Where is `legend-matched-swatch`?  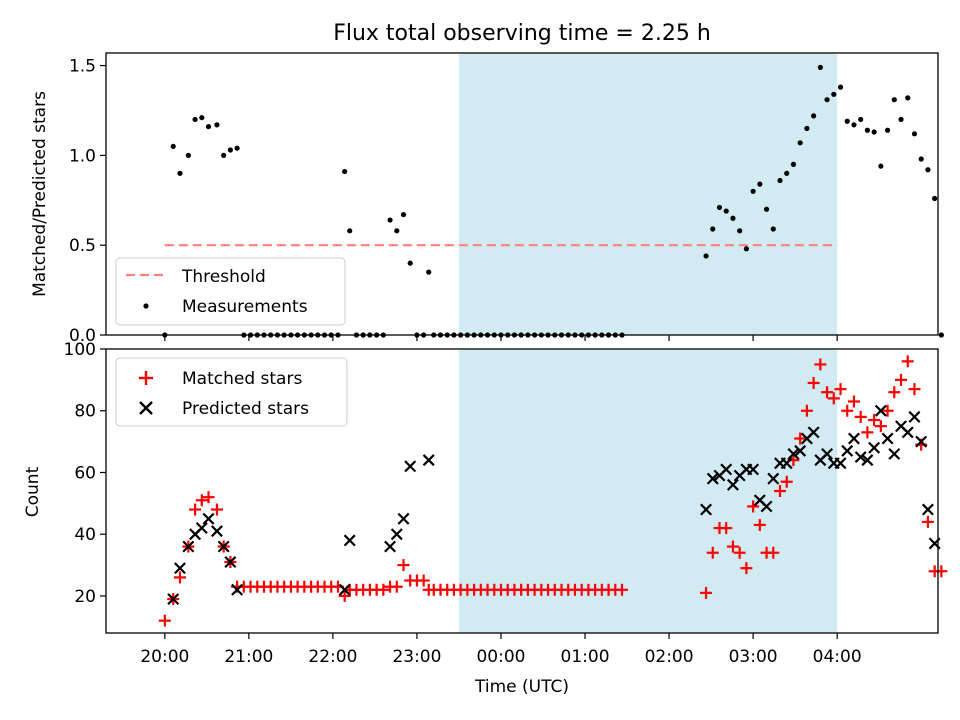 legend-matched-swatch is located at coordinates (146, 378).